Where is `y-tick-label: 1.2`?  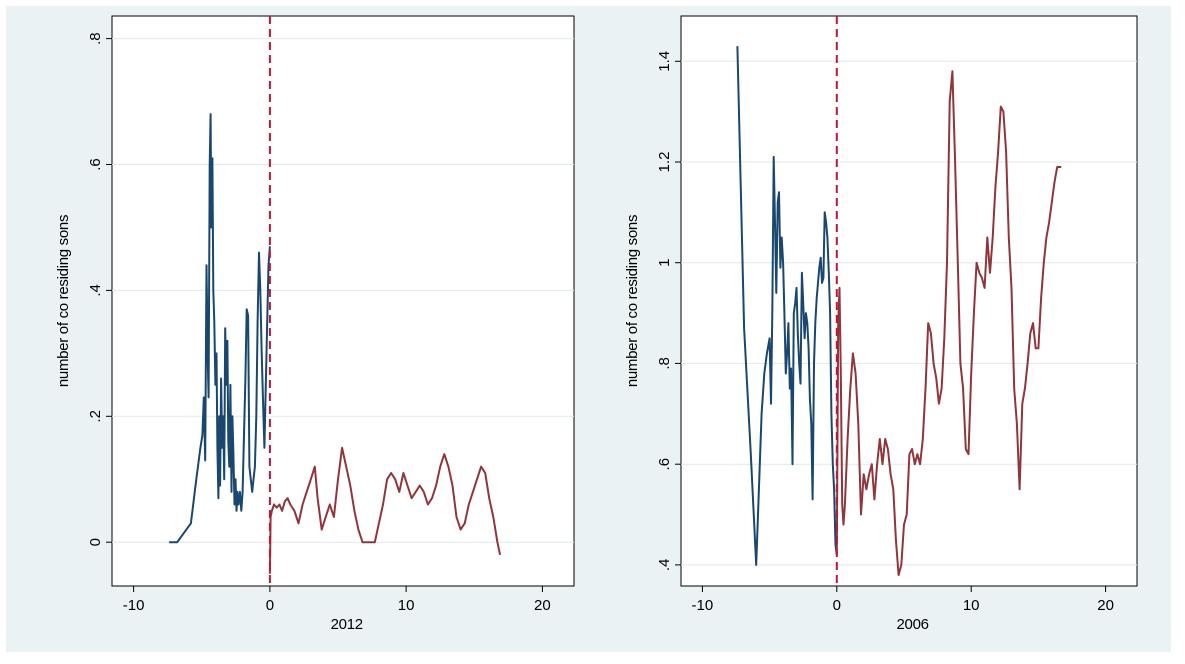
y-tick-label: 1.2 is located at coordinates (664, 162).